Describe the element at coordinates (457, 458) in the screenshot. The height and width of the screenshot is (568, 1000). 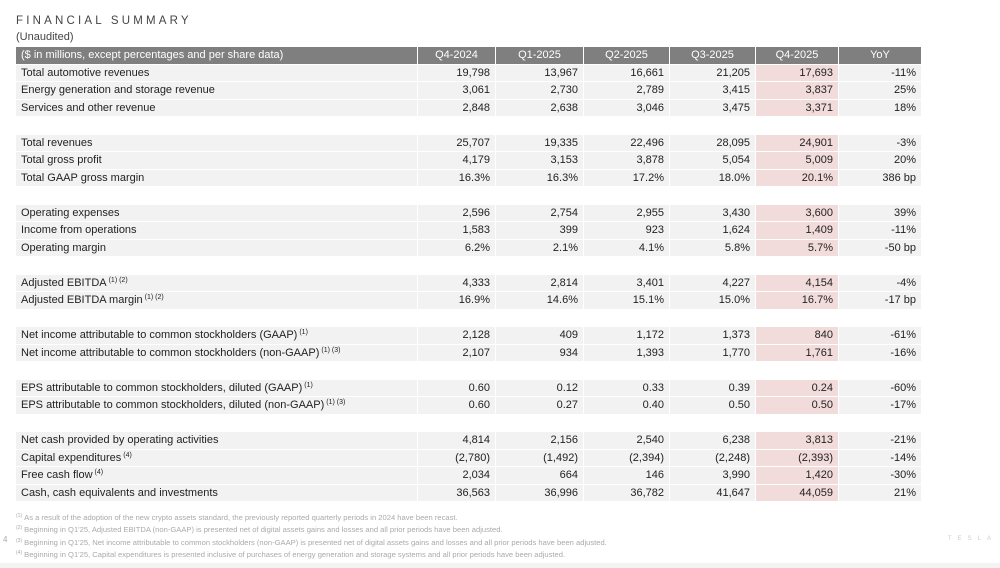
I see `value-cell: (2,780)` at that location.